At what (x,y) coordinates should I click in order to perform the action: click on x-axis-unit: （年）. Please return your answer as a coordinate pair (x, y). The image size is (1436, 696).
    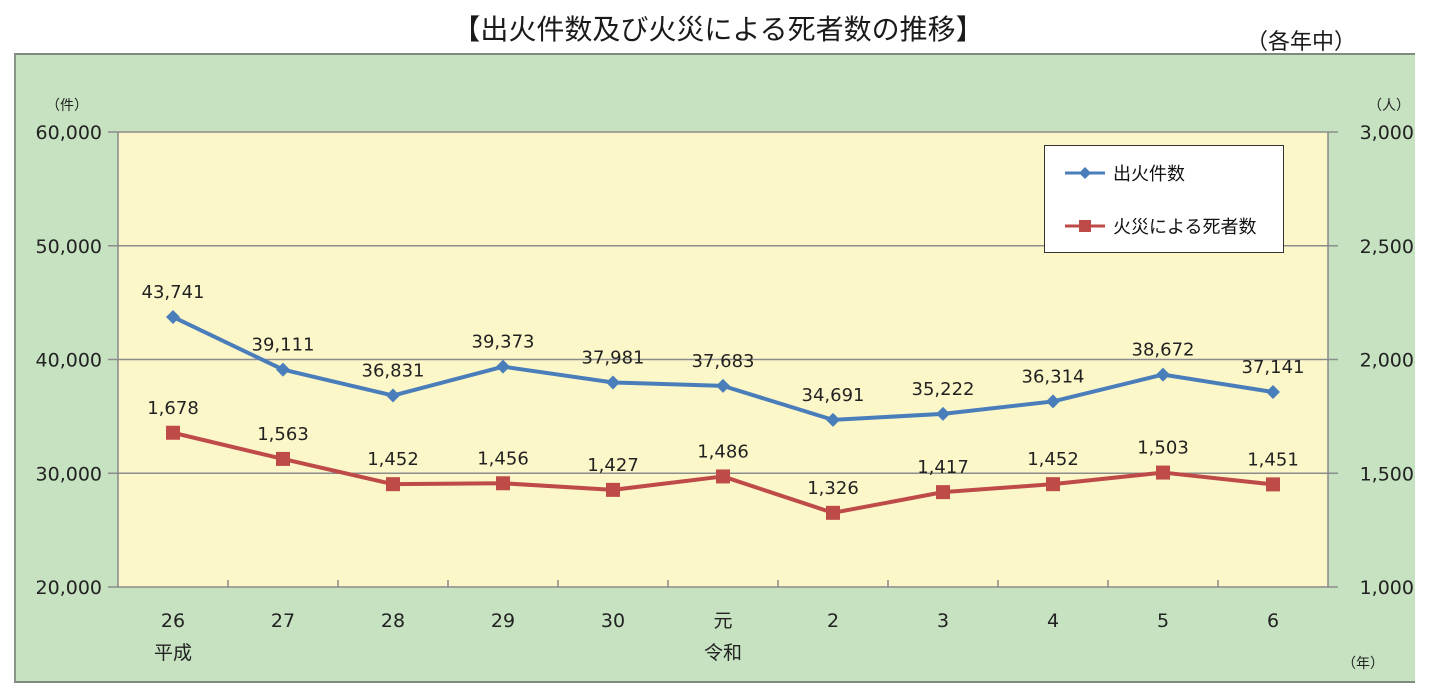
    Looking at the image, I should click on (1363, 664).